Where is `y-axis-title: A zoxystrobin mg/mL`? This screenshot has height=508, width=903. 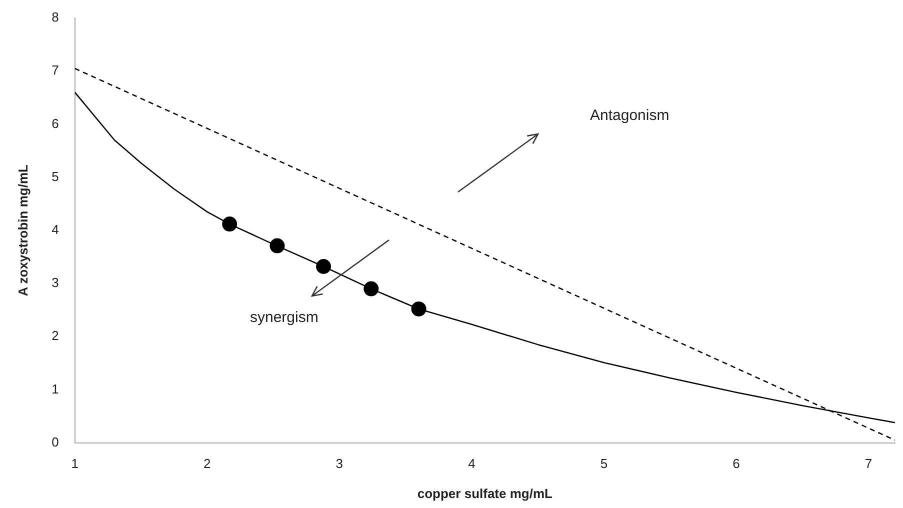 y-axis-title: A zoxystrobin mg/mL is located at coordinates (22, 230).